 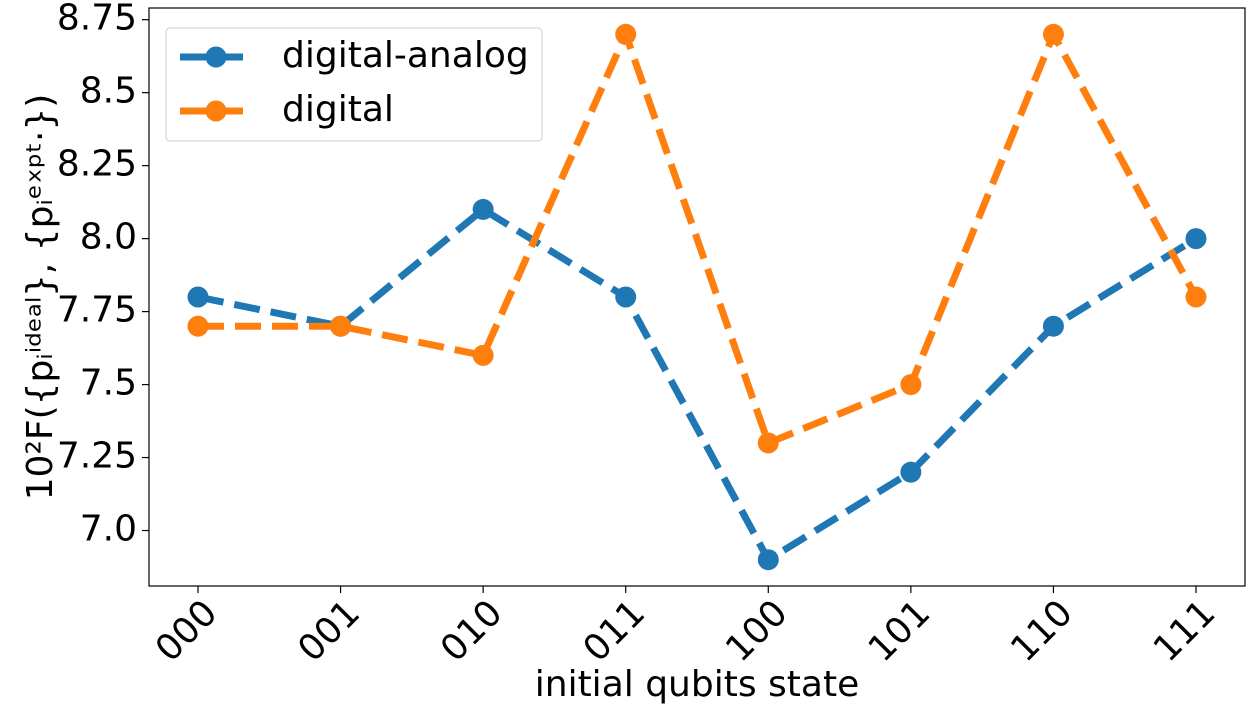 I want to click on x-tick-label: 000, so click(x=187, y=631).